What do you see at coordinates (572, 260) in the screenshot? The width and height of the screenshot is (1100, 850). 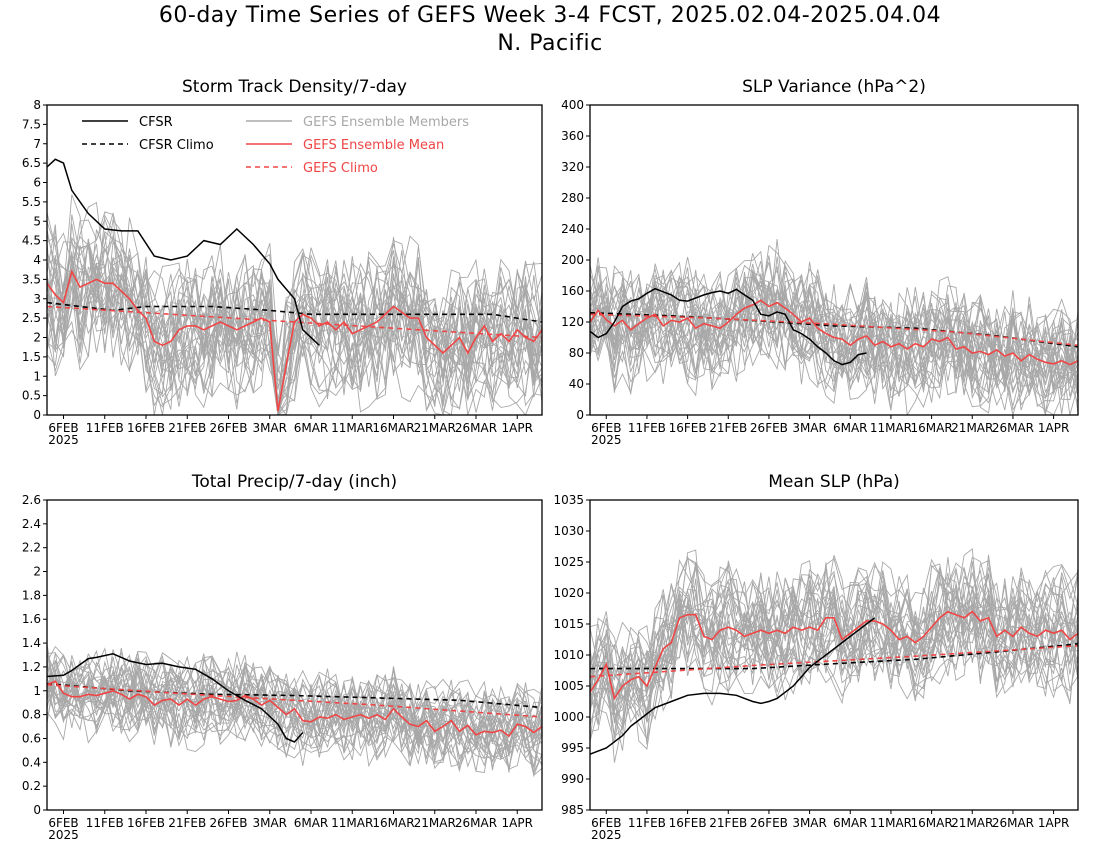 I see `y-tick-label: 200` at bounding box center [572, 260].